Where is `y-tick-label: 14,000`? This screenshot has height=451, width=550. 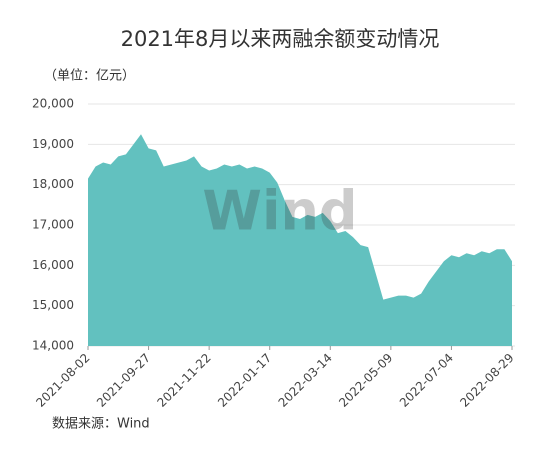
y-tick-label: 14,000 is located at coordinates (53, 346).